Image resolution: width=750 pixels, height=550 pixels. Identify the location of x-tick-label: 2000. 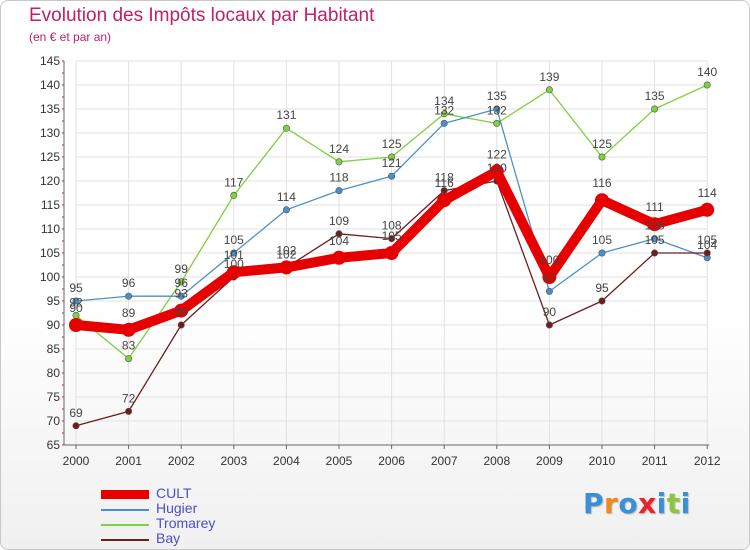
(76, 461).